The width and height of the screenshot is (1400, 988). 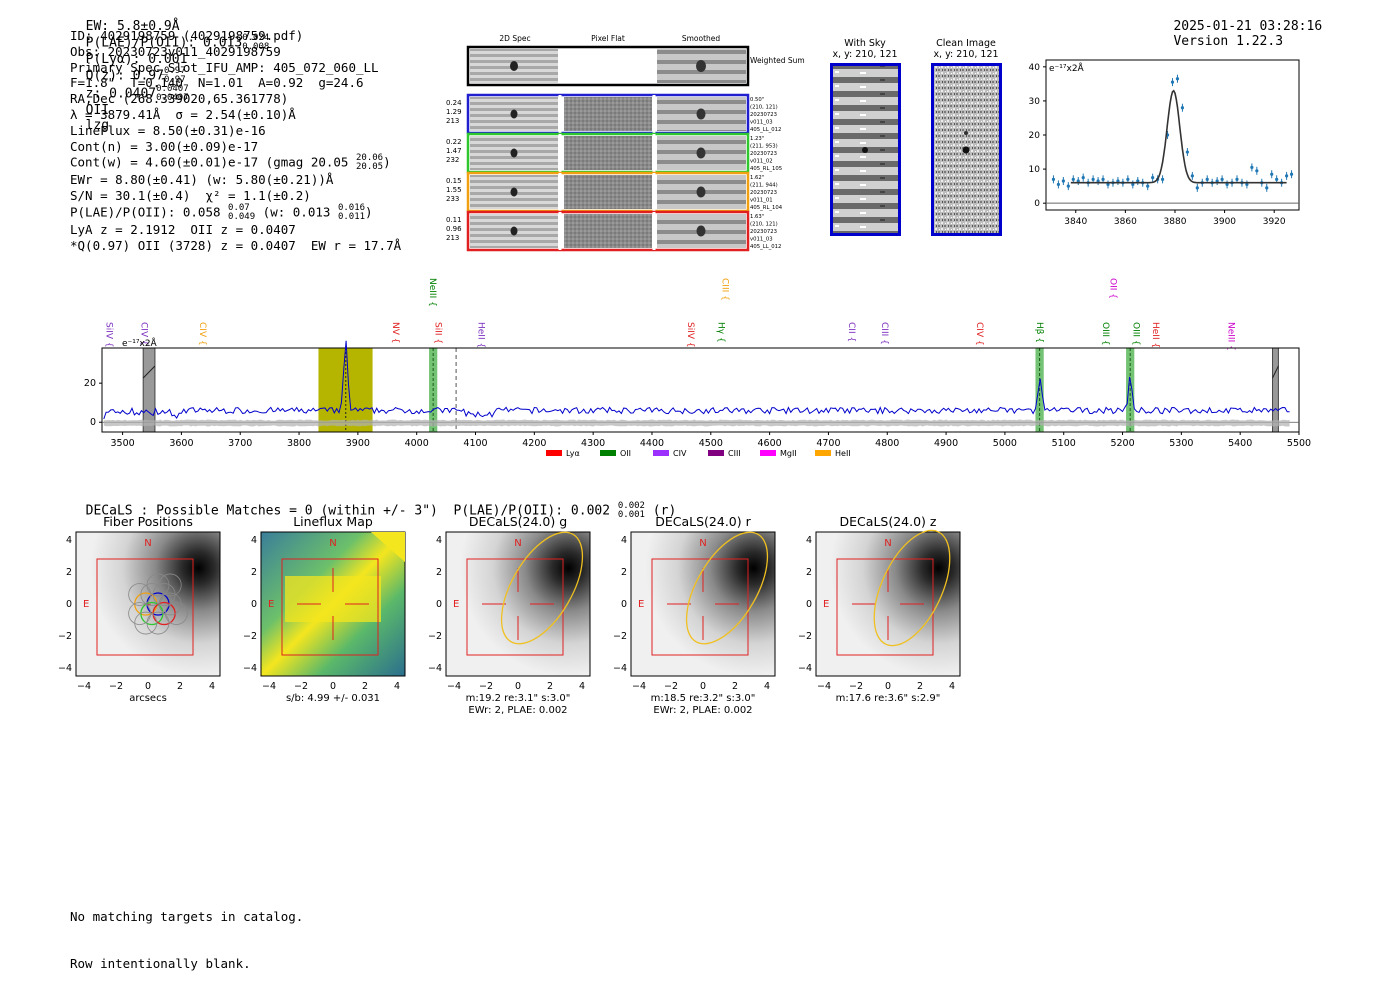 I want to click on x-tick-label: 4100, so click(x=475, y=443).